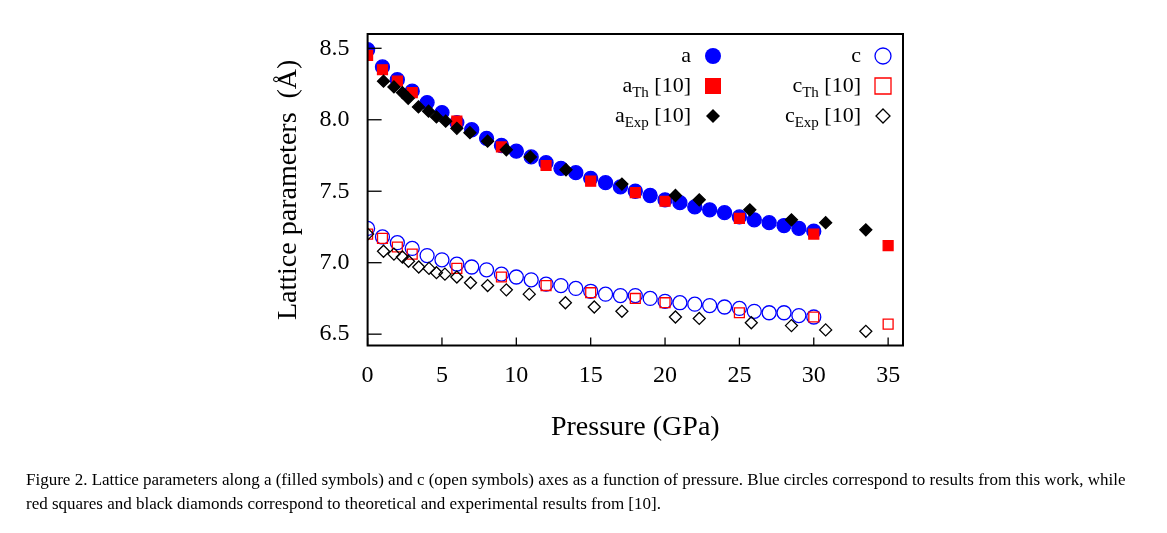 Image resolution: width=1167 pixels, height=533 pixels. I want to click on y-tick-label: 8.0, so click(334, 118).